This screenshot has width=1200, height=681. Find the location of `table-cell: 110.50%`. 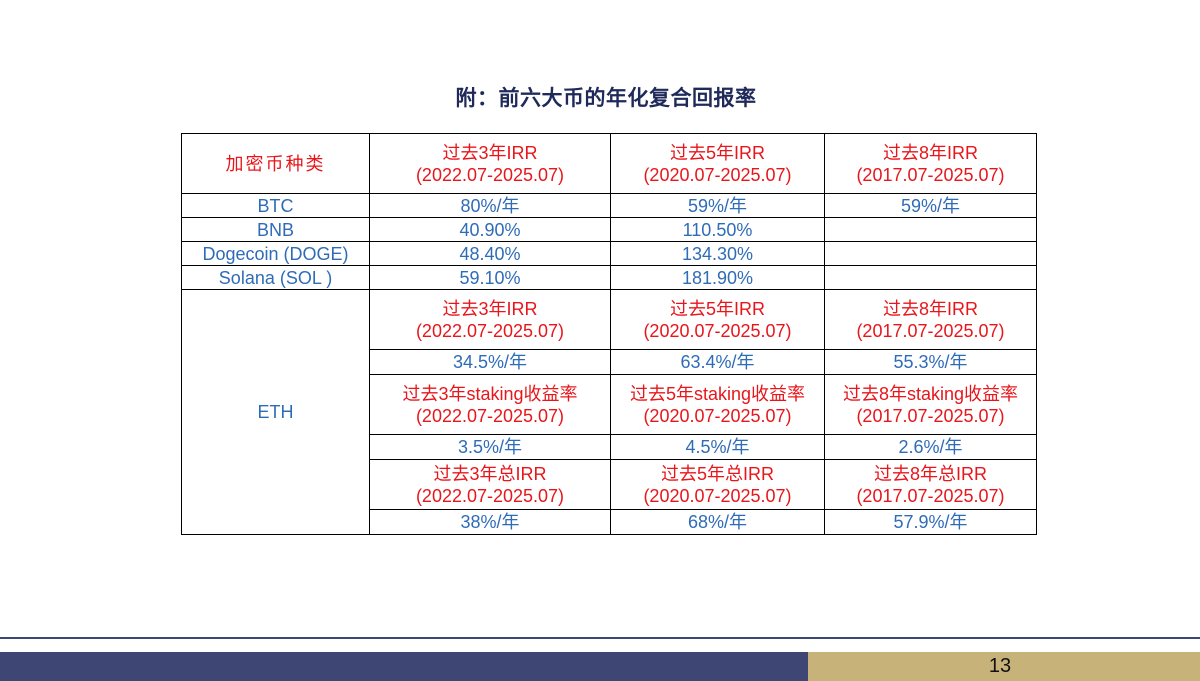

table-cell: 110.50% is located at coordinates (717, 229).